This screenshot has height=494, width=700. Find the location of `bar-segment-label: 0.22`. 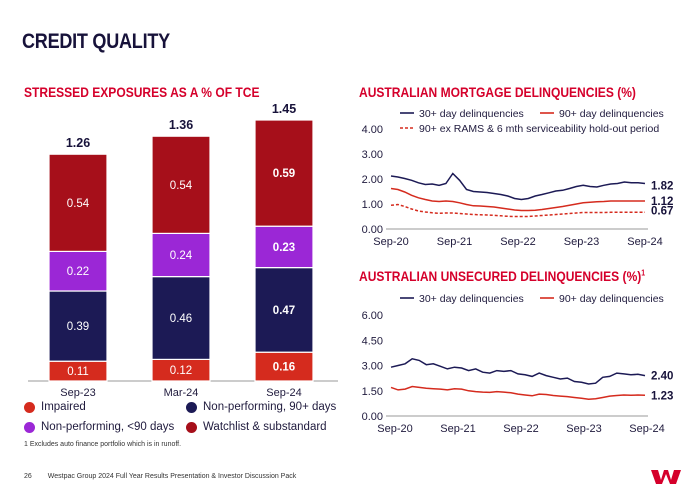

bar-segment-label: 0.22 is located at coordinates (78, 272).